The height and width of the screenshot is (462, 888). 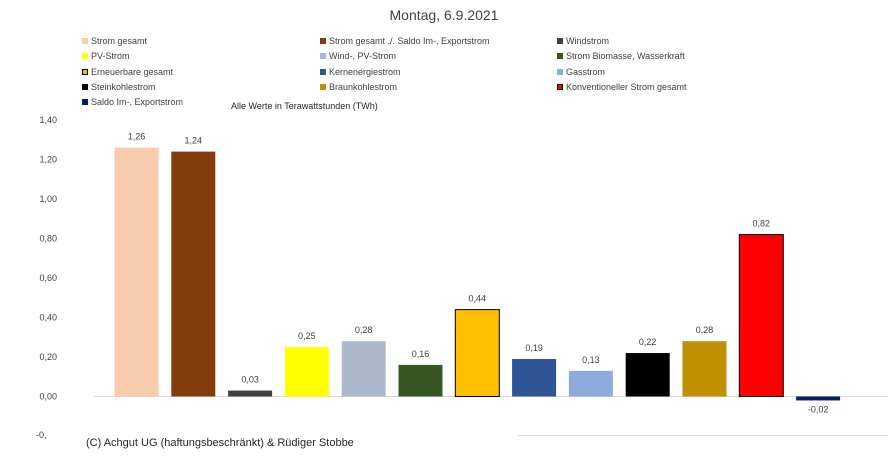 What do you see at coordinates (588, 41) in the screenshot?
I see `legend-label: Windstrom` at bounding box center [588, 41].